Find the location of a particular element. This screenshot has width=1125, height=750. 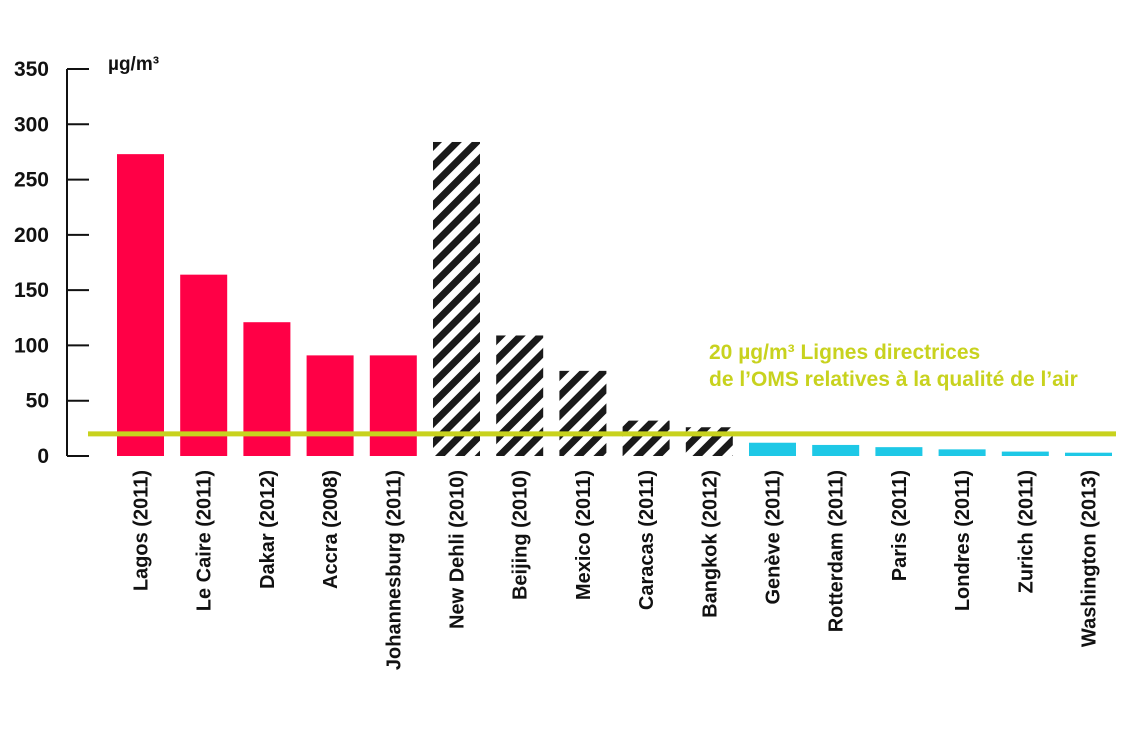

x-category-label: New Dehli (2010) is located at coordinates (458, 549).